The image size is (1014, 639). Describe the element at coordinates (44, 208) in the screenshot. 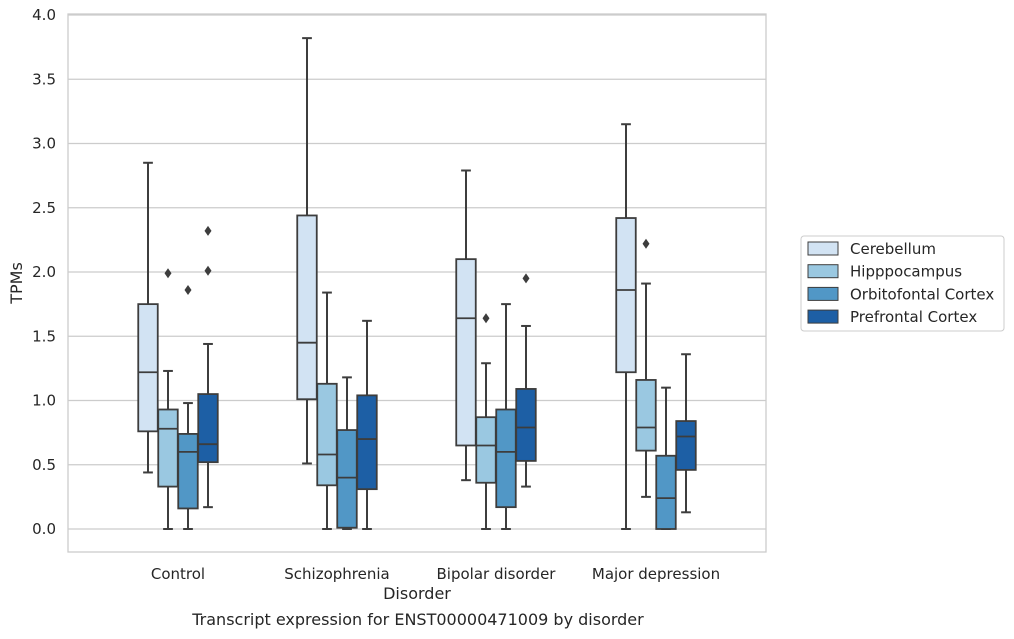

I see `y-tick-label: 2.5` at that location.